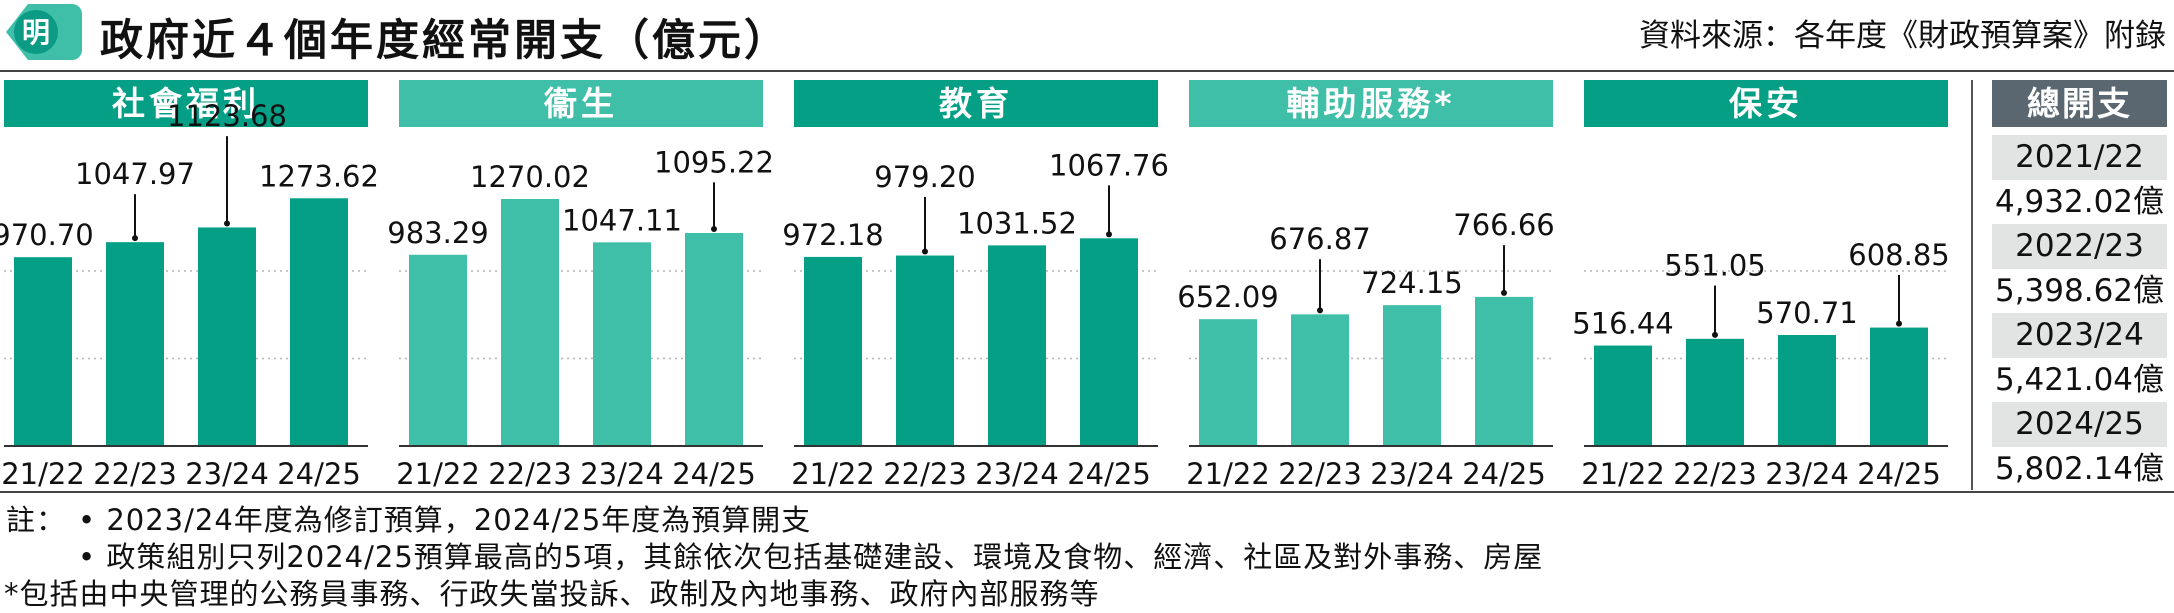 Image resolution: width=2174 pixels, height=613 pixels. Describe the element at coordinates (36, 32) in the screenshot. I see `logo-character: 明` at that location.